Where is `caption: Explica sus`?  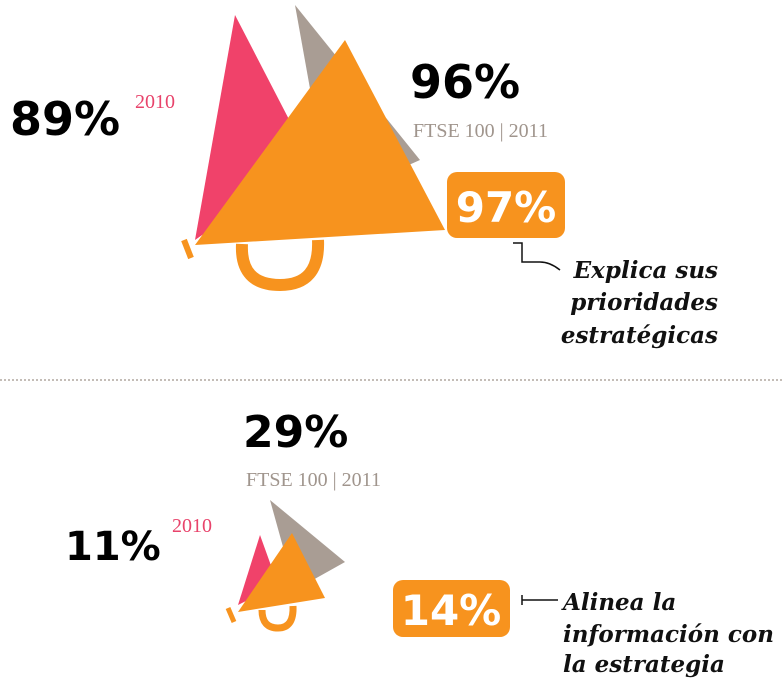
caption: Explica sus is located at coordinates (645, 270).